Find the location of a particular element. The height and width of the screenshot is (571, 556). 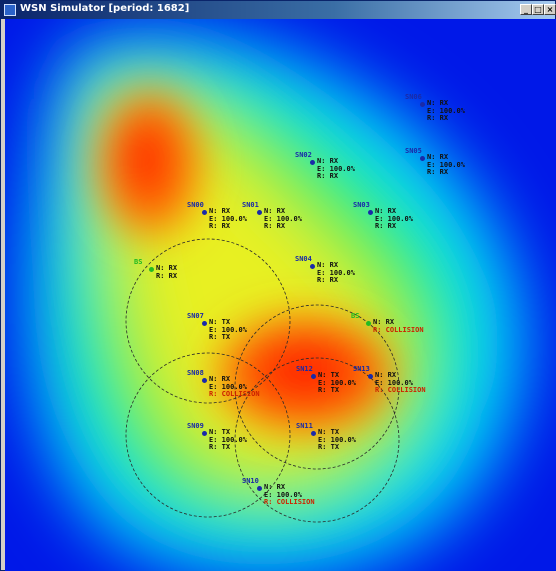

node-label: SN07 is located at coordinates (195, 316).